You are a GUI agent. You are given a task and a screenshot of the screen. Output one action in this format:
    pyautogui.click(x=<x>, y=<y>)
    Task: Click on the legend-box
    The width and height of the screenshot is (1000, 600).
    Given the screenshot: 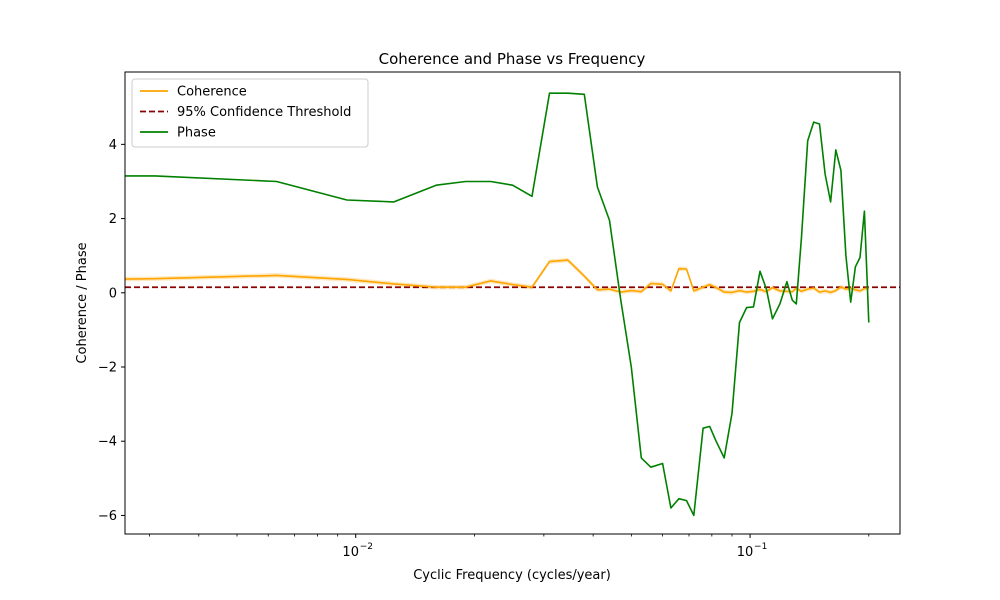 What is the action you would take?
    pyautogui.click(x=250, y=113)
    